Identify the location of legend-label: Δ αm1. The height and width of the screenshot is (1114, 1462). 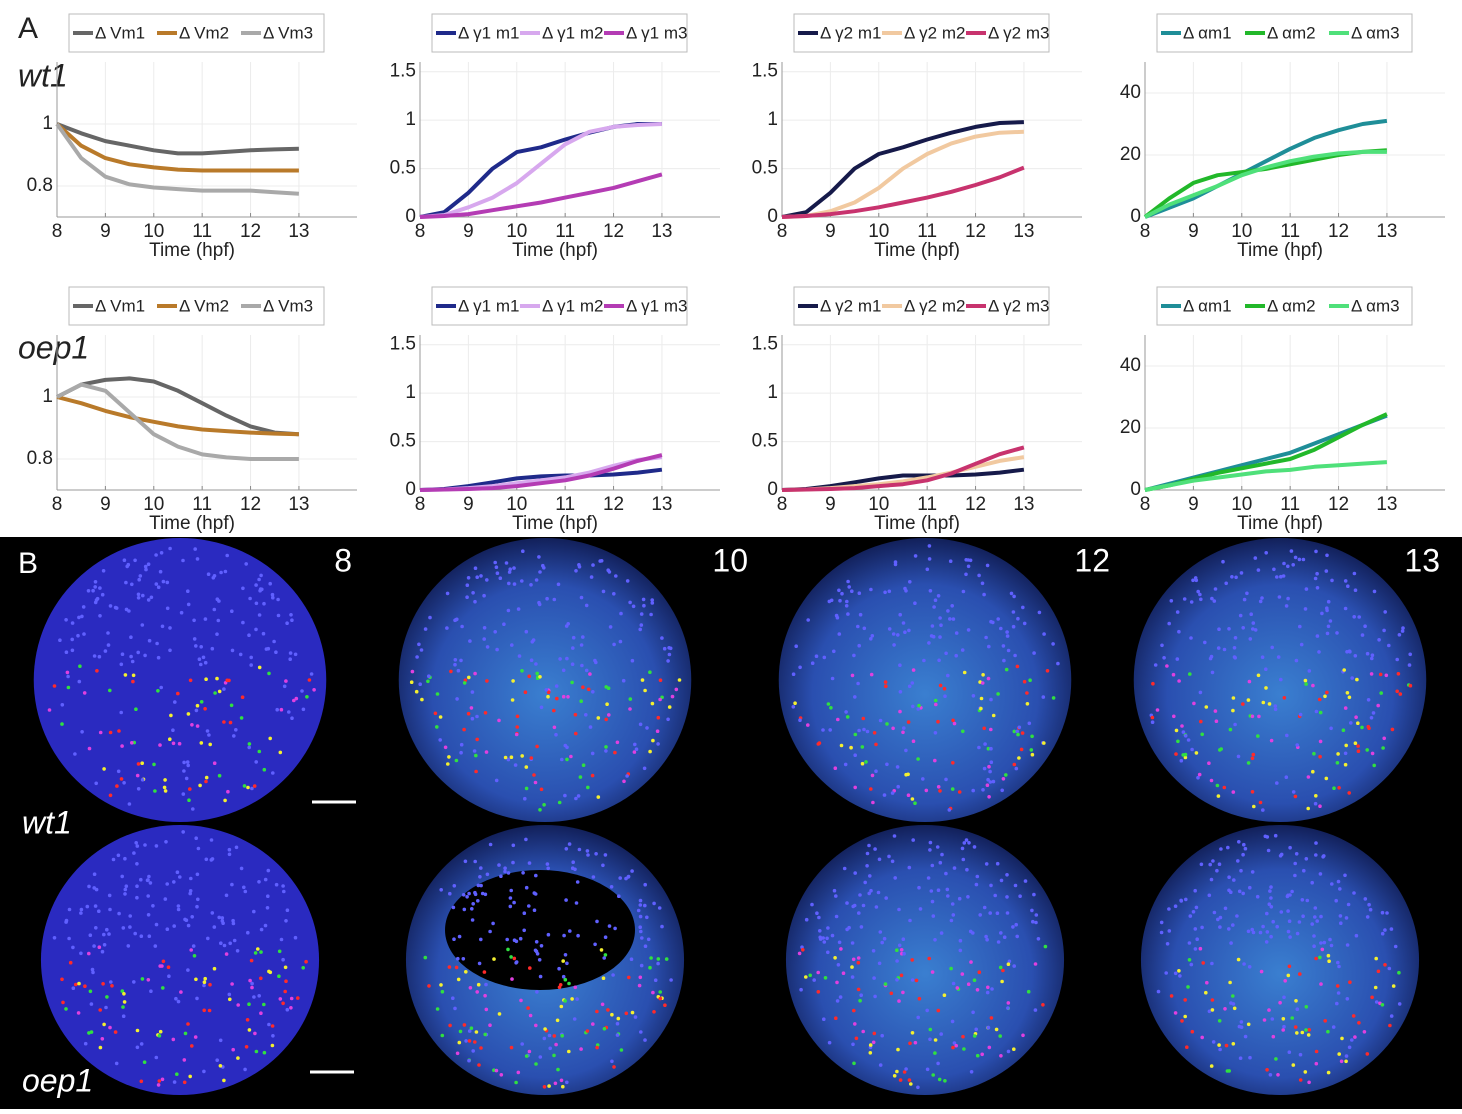
(1207, 305).